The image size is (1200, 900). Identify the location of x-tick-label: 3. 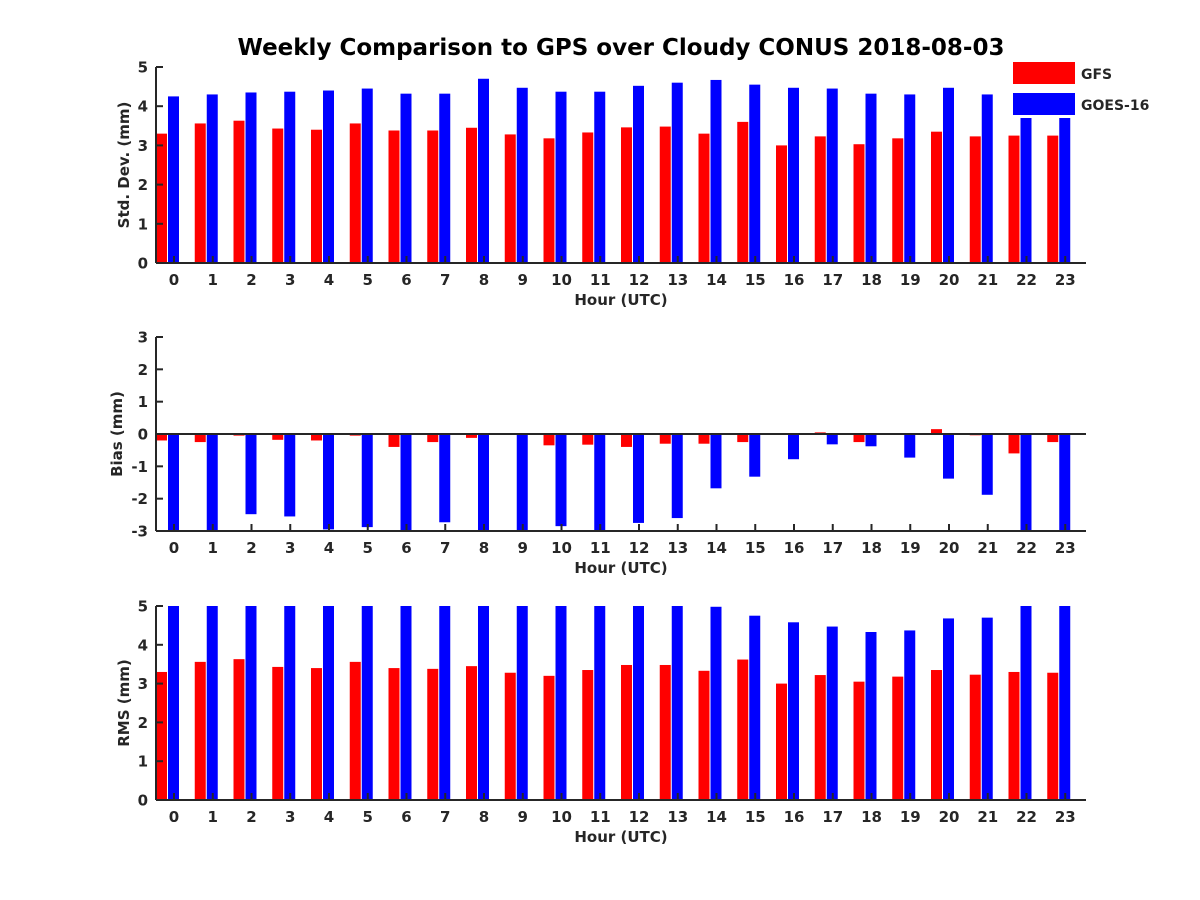
(290, 548).